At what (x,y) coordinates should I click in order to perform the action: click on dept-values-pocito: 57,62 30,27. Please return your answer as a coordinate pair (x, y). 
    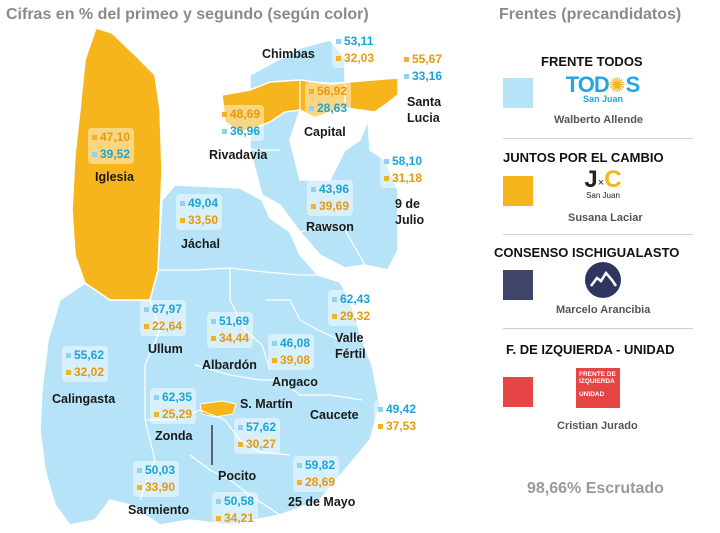
    Looking at the image, I should click on (257, 436).